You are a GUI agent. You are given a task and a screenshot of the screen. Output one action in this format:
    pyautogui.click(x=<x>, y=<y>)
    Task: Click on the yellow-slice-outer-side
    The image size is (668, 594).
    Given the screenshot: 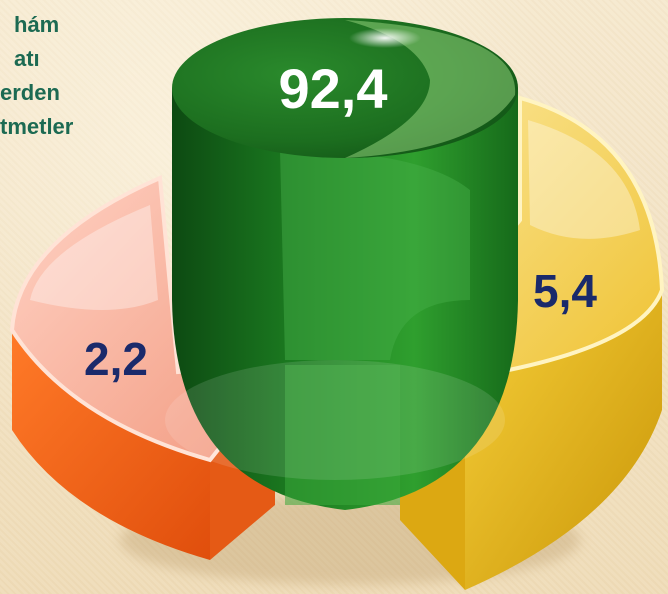 What is the action you would take?
    pyautogui.click(x=563, y=440)
    